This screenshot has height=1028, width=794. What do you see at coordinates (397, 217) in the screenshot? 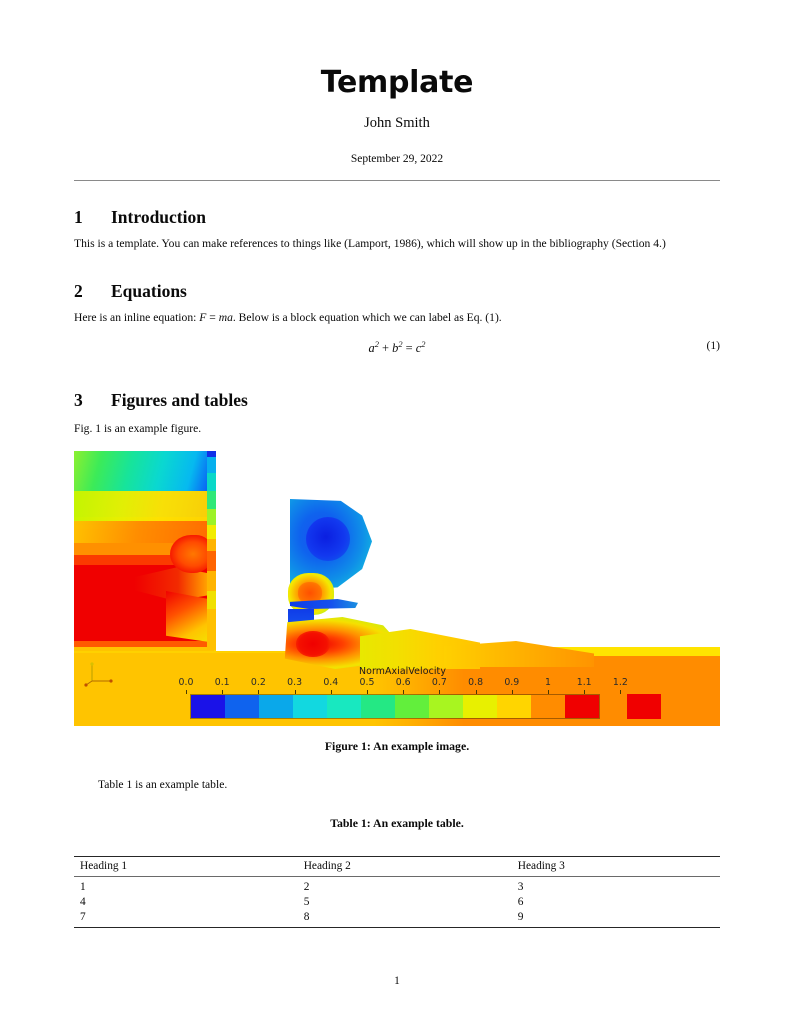
I see `section-heading-introduction: 1 Introduction` at bounding box center [397, 217].